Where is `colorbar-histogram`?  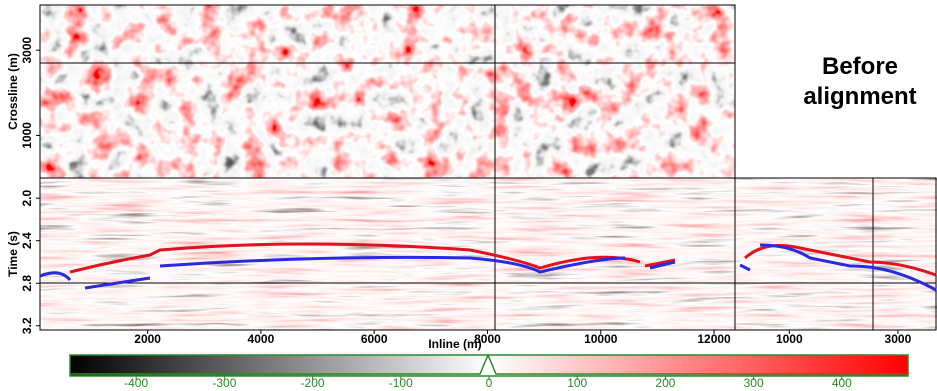
colorbar-histogram is located at coordinates (489, 364).